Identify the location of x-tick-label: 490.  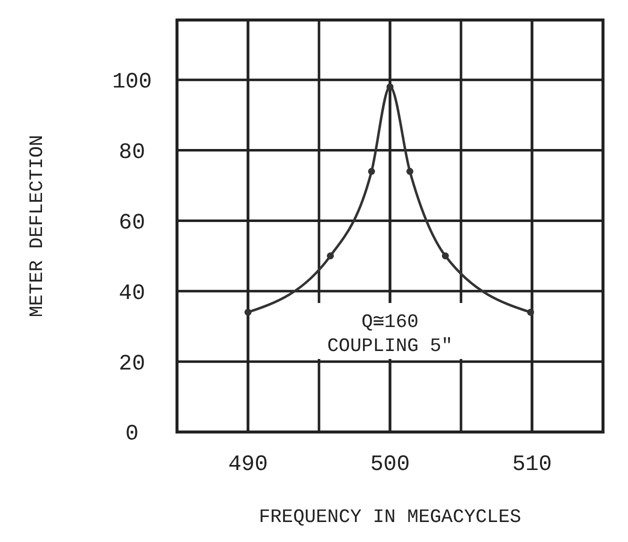
(248, 464).